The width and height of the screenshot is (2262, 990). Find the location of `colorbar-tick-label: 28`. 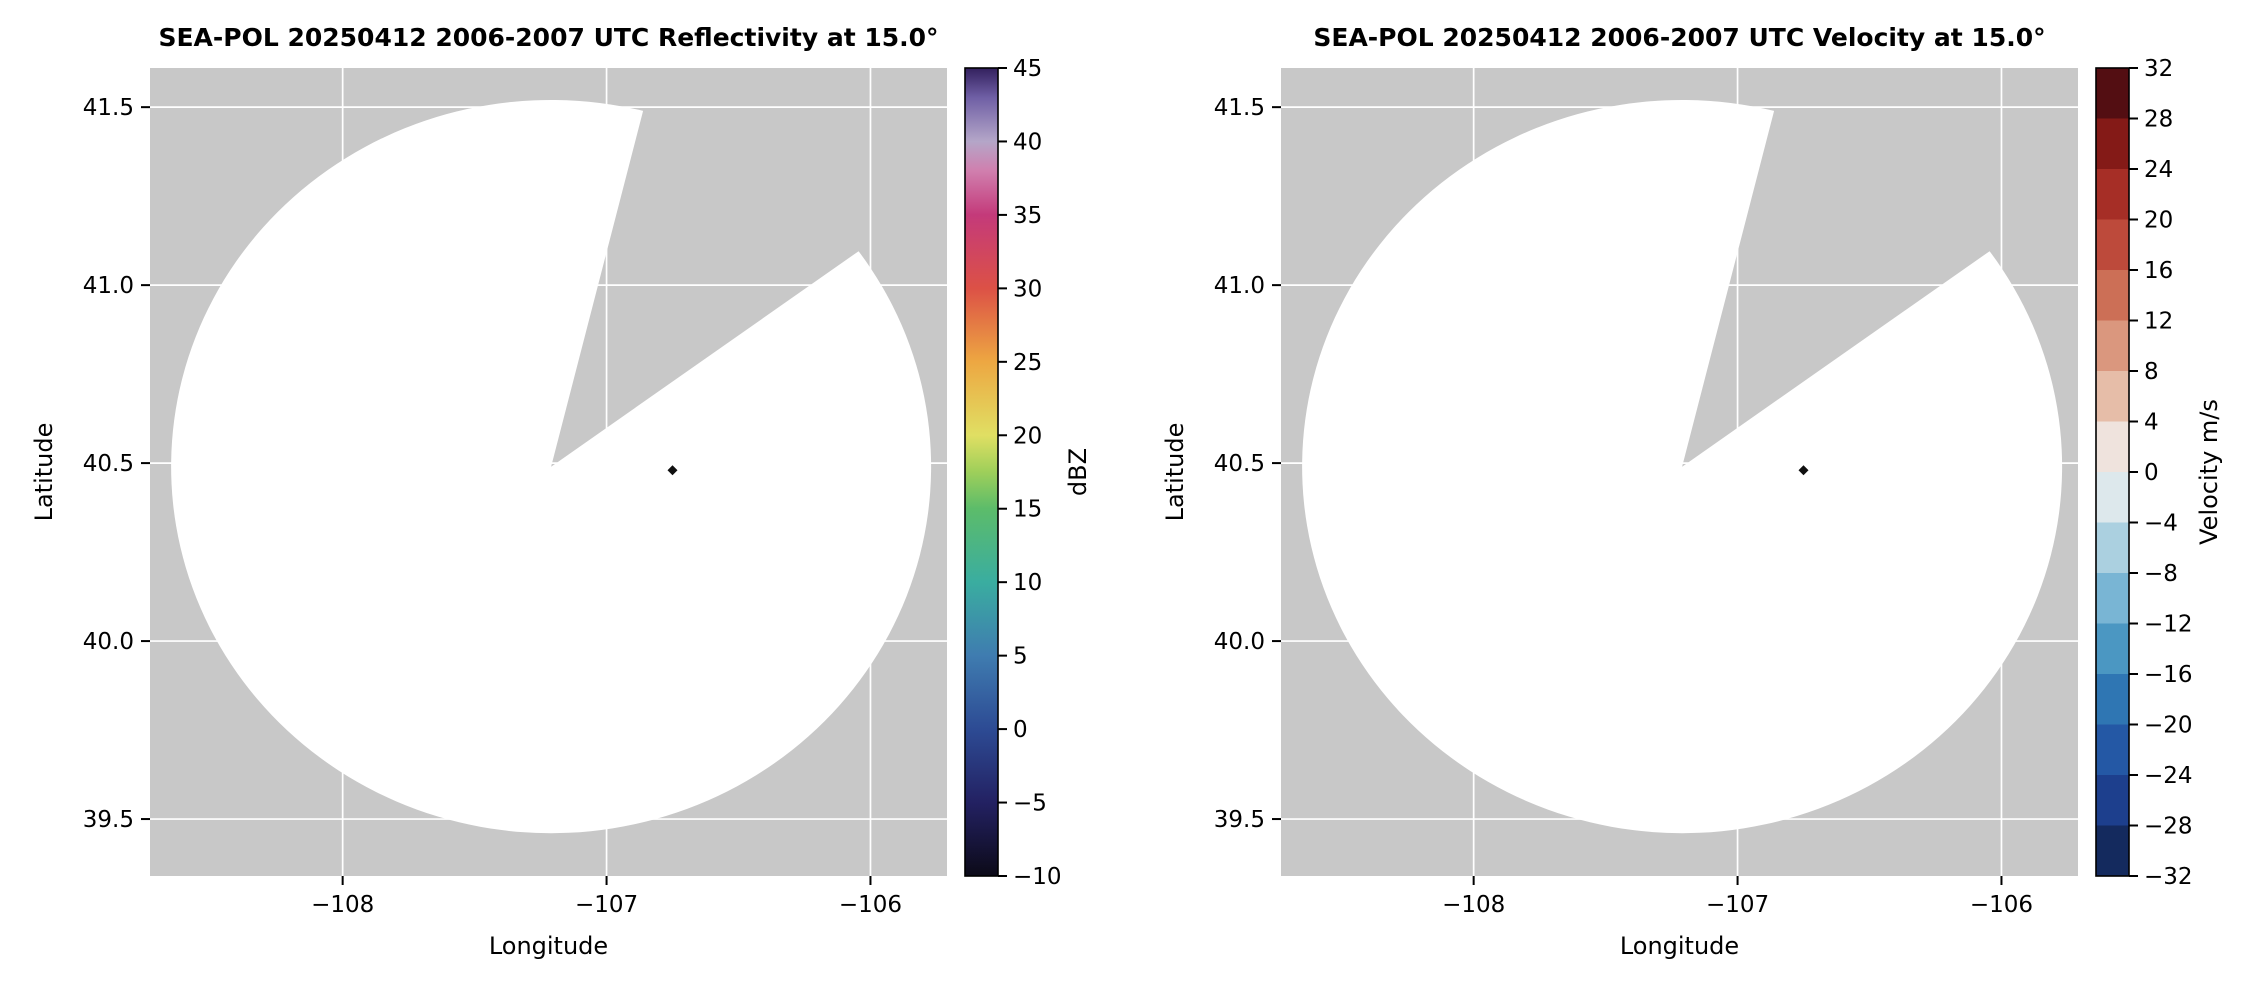

colorbar-tick-label: 28 is located at coordinates (2158, 120).